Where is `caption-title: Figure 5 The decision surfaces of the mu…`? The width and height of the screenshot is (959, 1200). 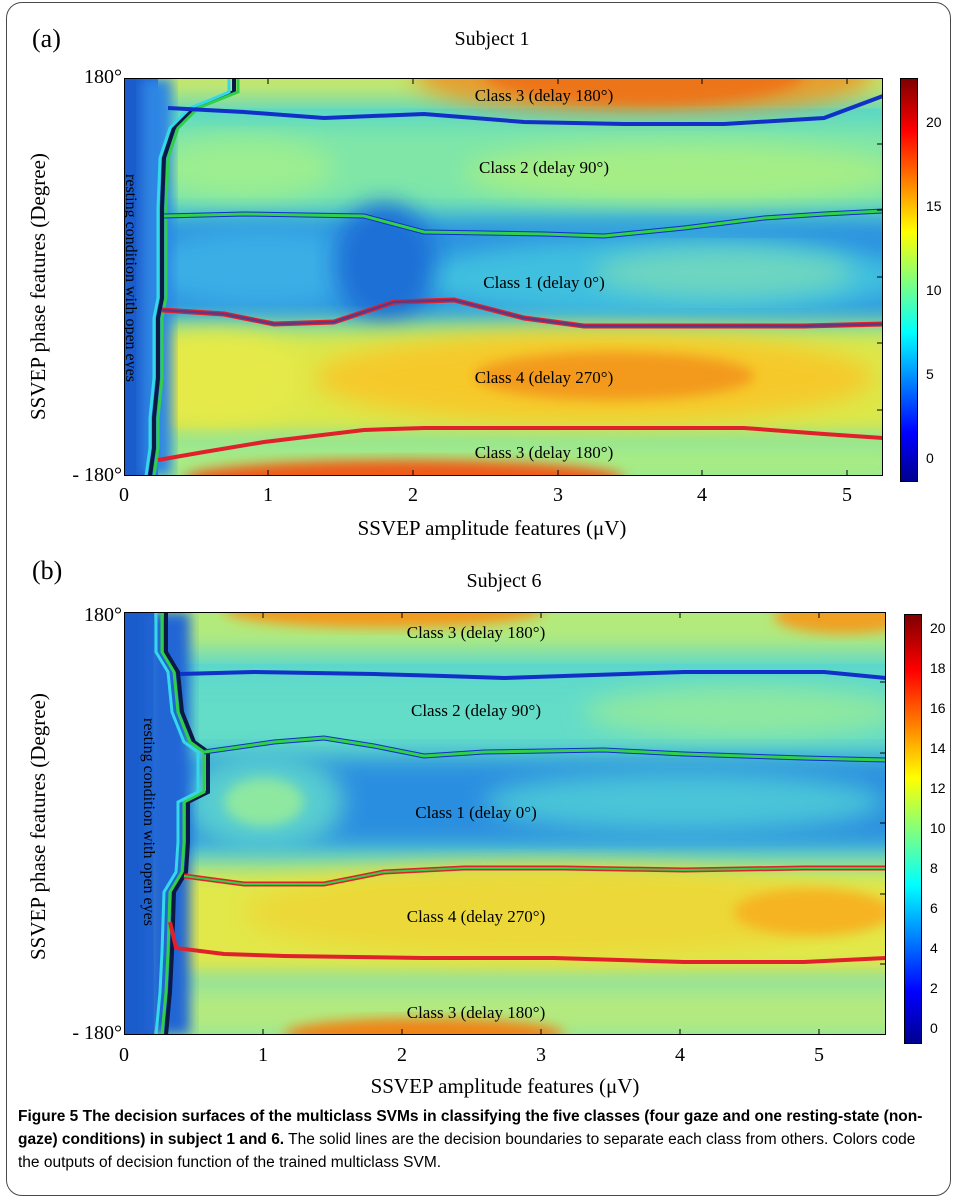
caption-title: Figure 5 The decision surfaces of the mu… is located at coordinates (470, 1128).